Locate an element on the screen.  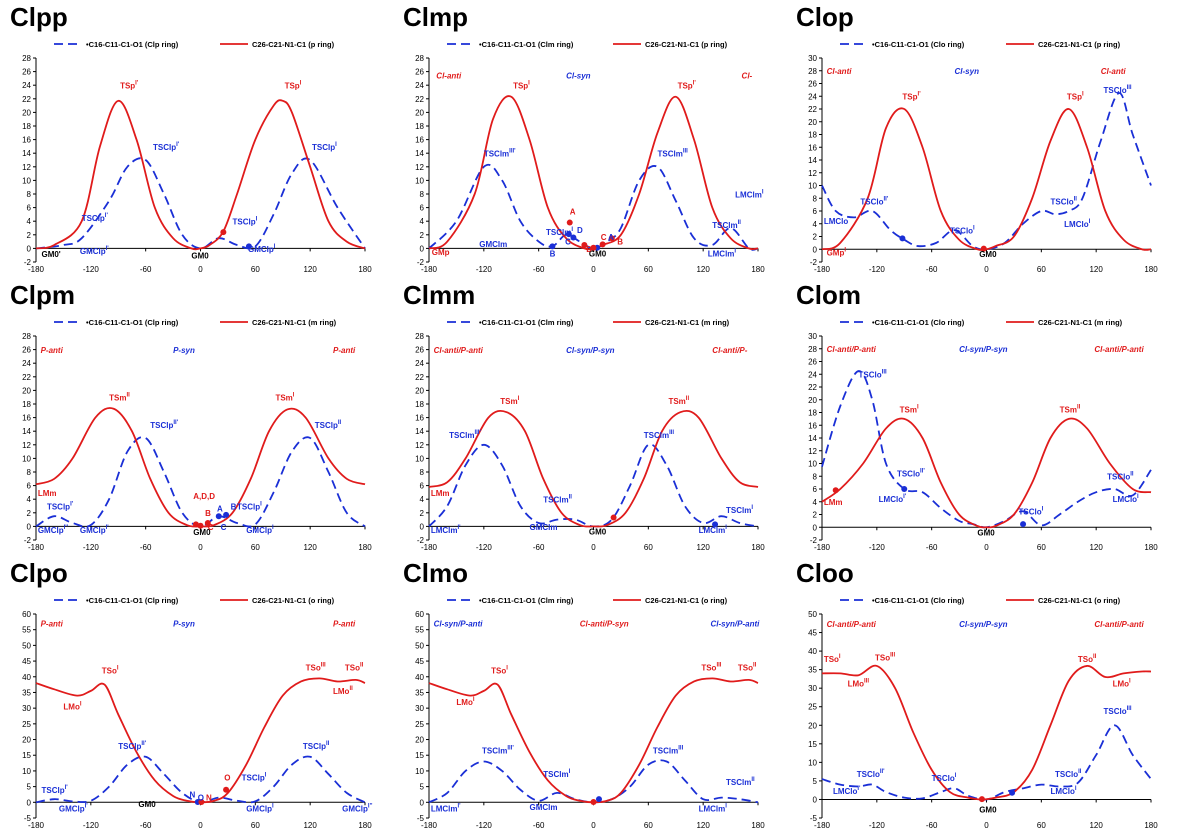
y-tick-label: 6 is located at coordinates (29, 208).